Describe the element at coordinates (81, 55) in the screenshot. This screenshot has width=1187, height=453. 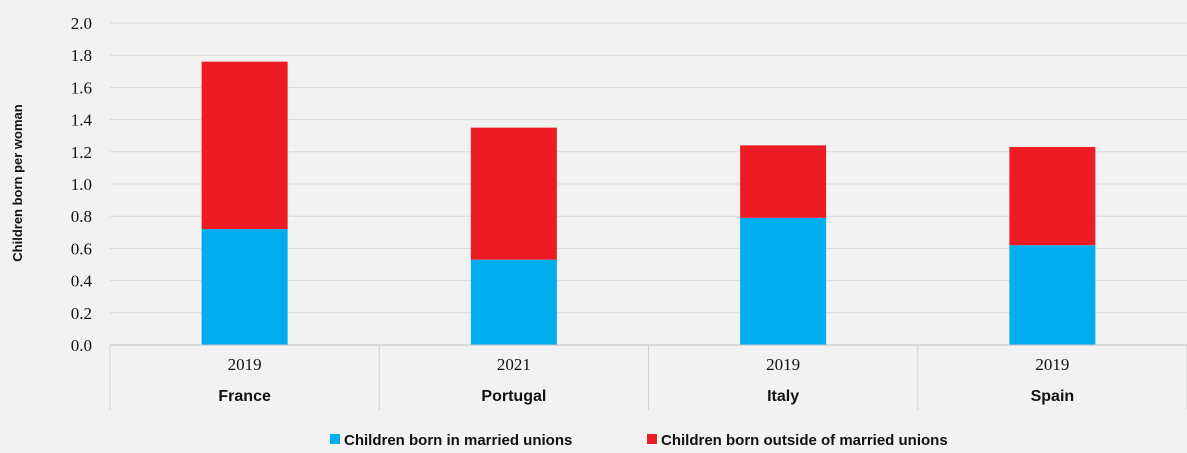
I see `y-tick-label: 1.8` at that location.